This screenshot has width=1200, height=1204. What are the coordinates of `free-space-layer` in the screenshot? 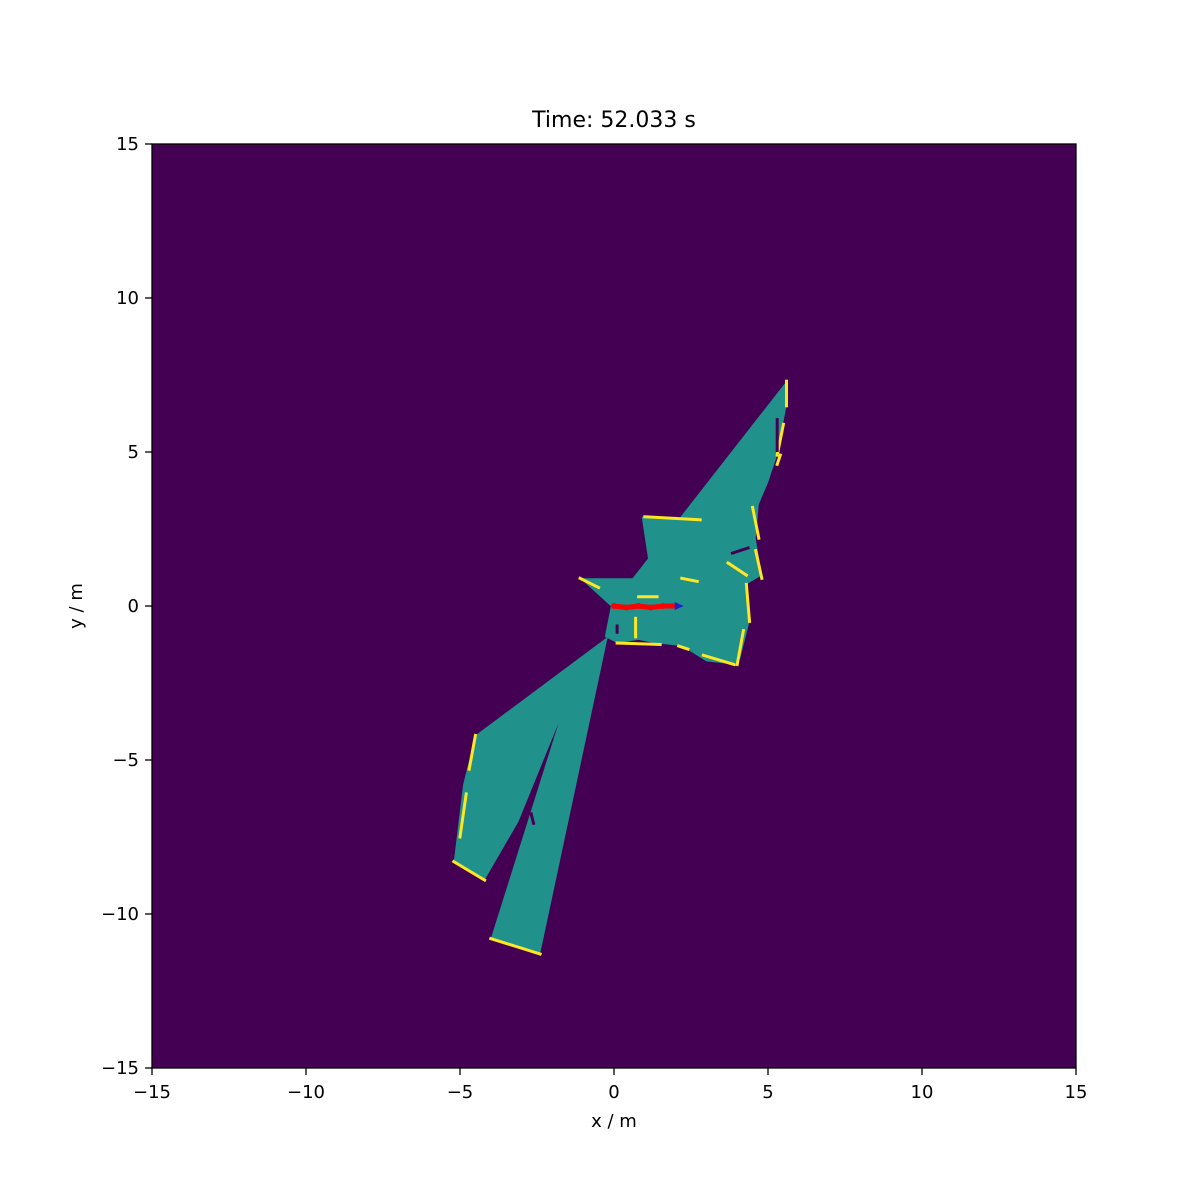 It's located at (620, 667).